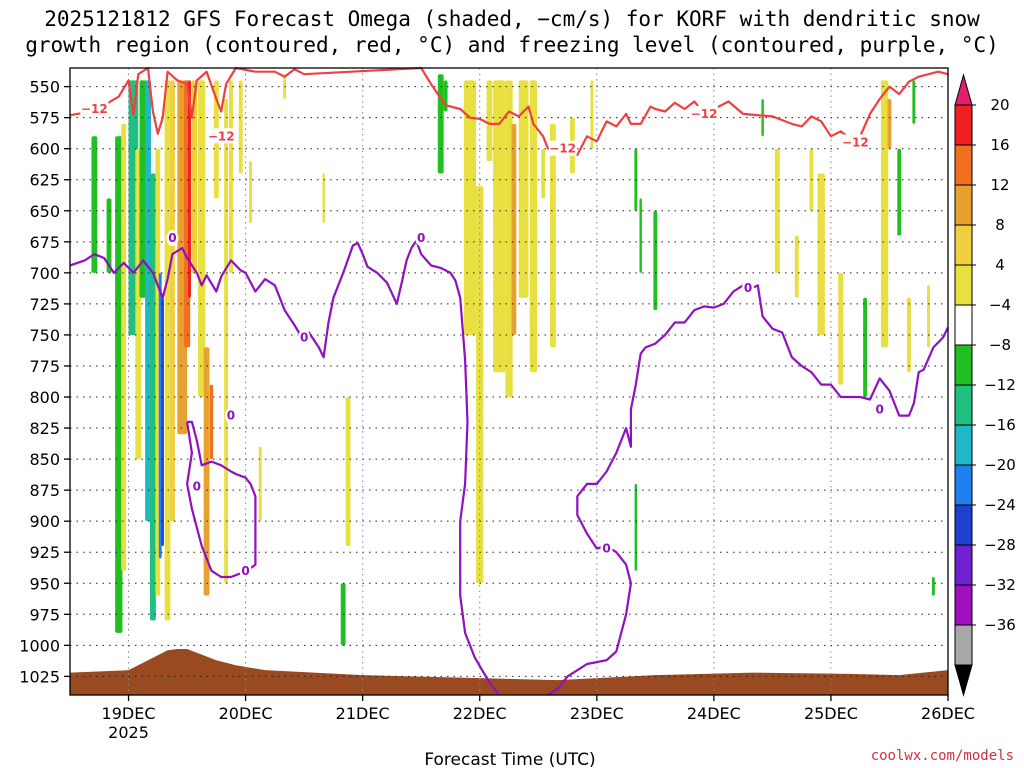  I want to click on y-tick-label: 600, so click(44, 149).